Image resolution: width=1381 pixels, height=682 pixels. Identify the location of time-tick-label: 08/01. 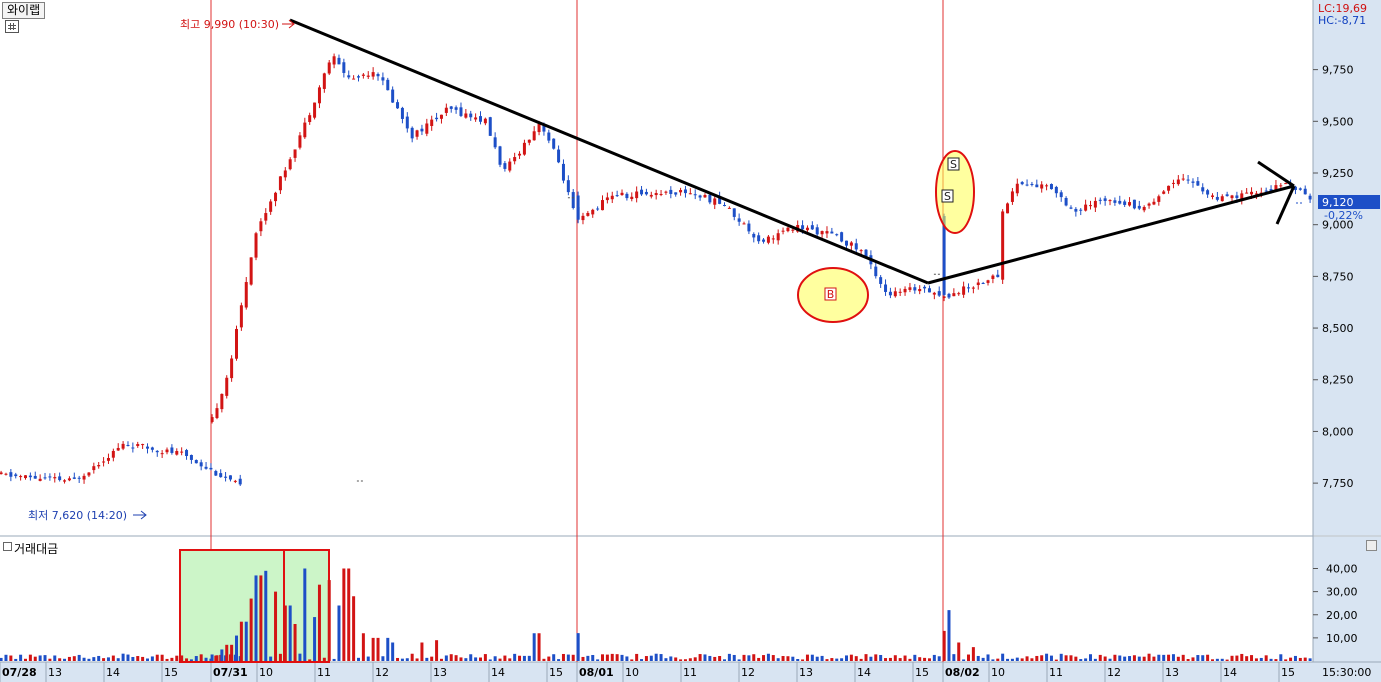
(596, 672).